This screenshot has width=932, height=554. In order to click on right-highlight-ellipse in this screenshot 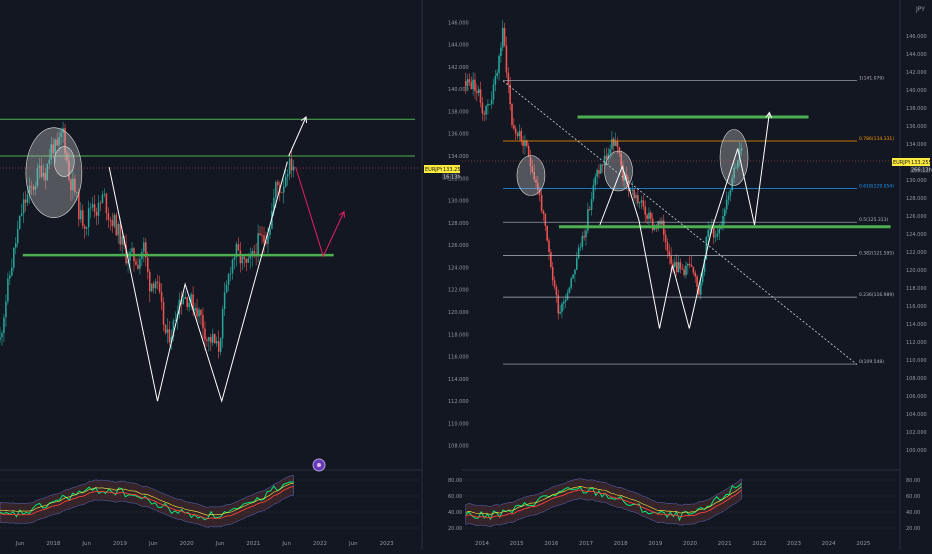, I will do `click(531, 175)`.